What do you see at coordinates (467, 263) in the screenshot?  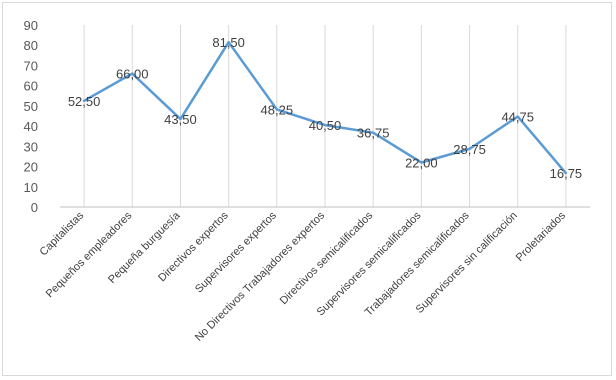 I see `x-category-label-9: Supervisores sin calificación` at bounding box center [467, 263].